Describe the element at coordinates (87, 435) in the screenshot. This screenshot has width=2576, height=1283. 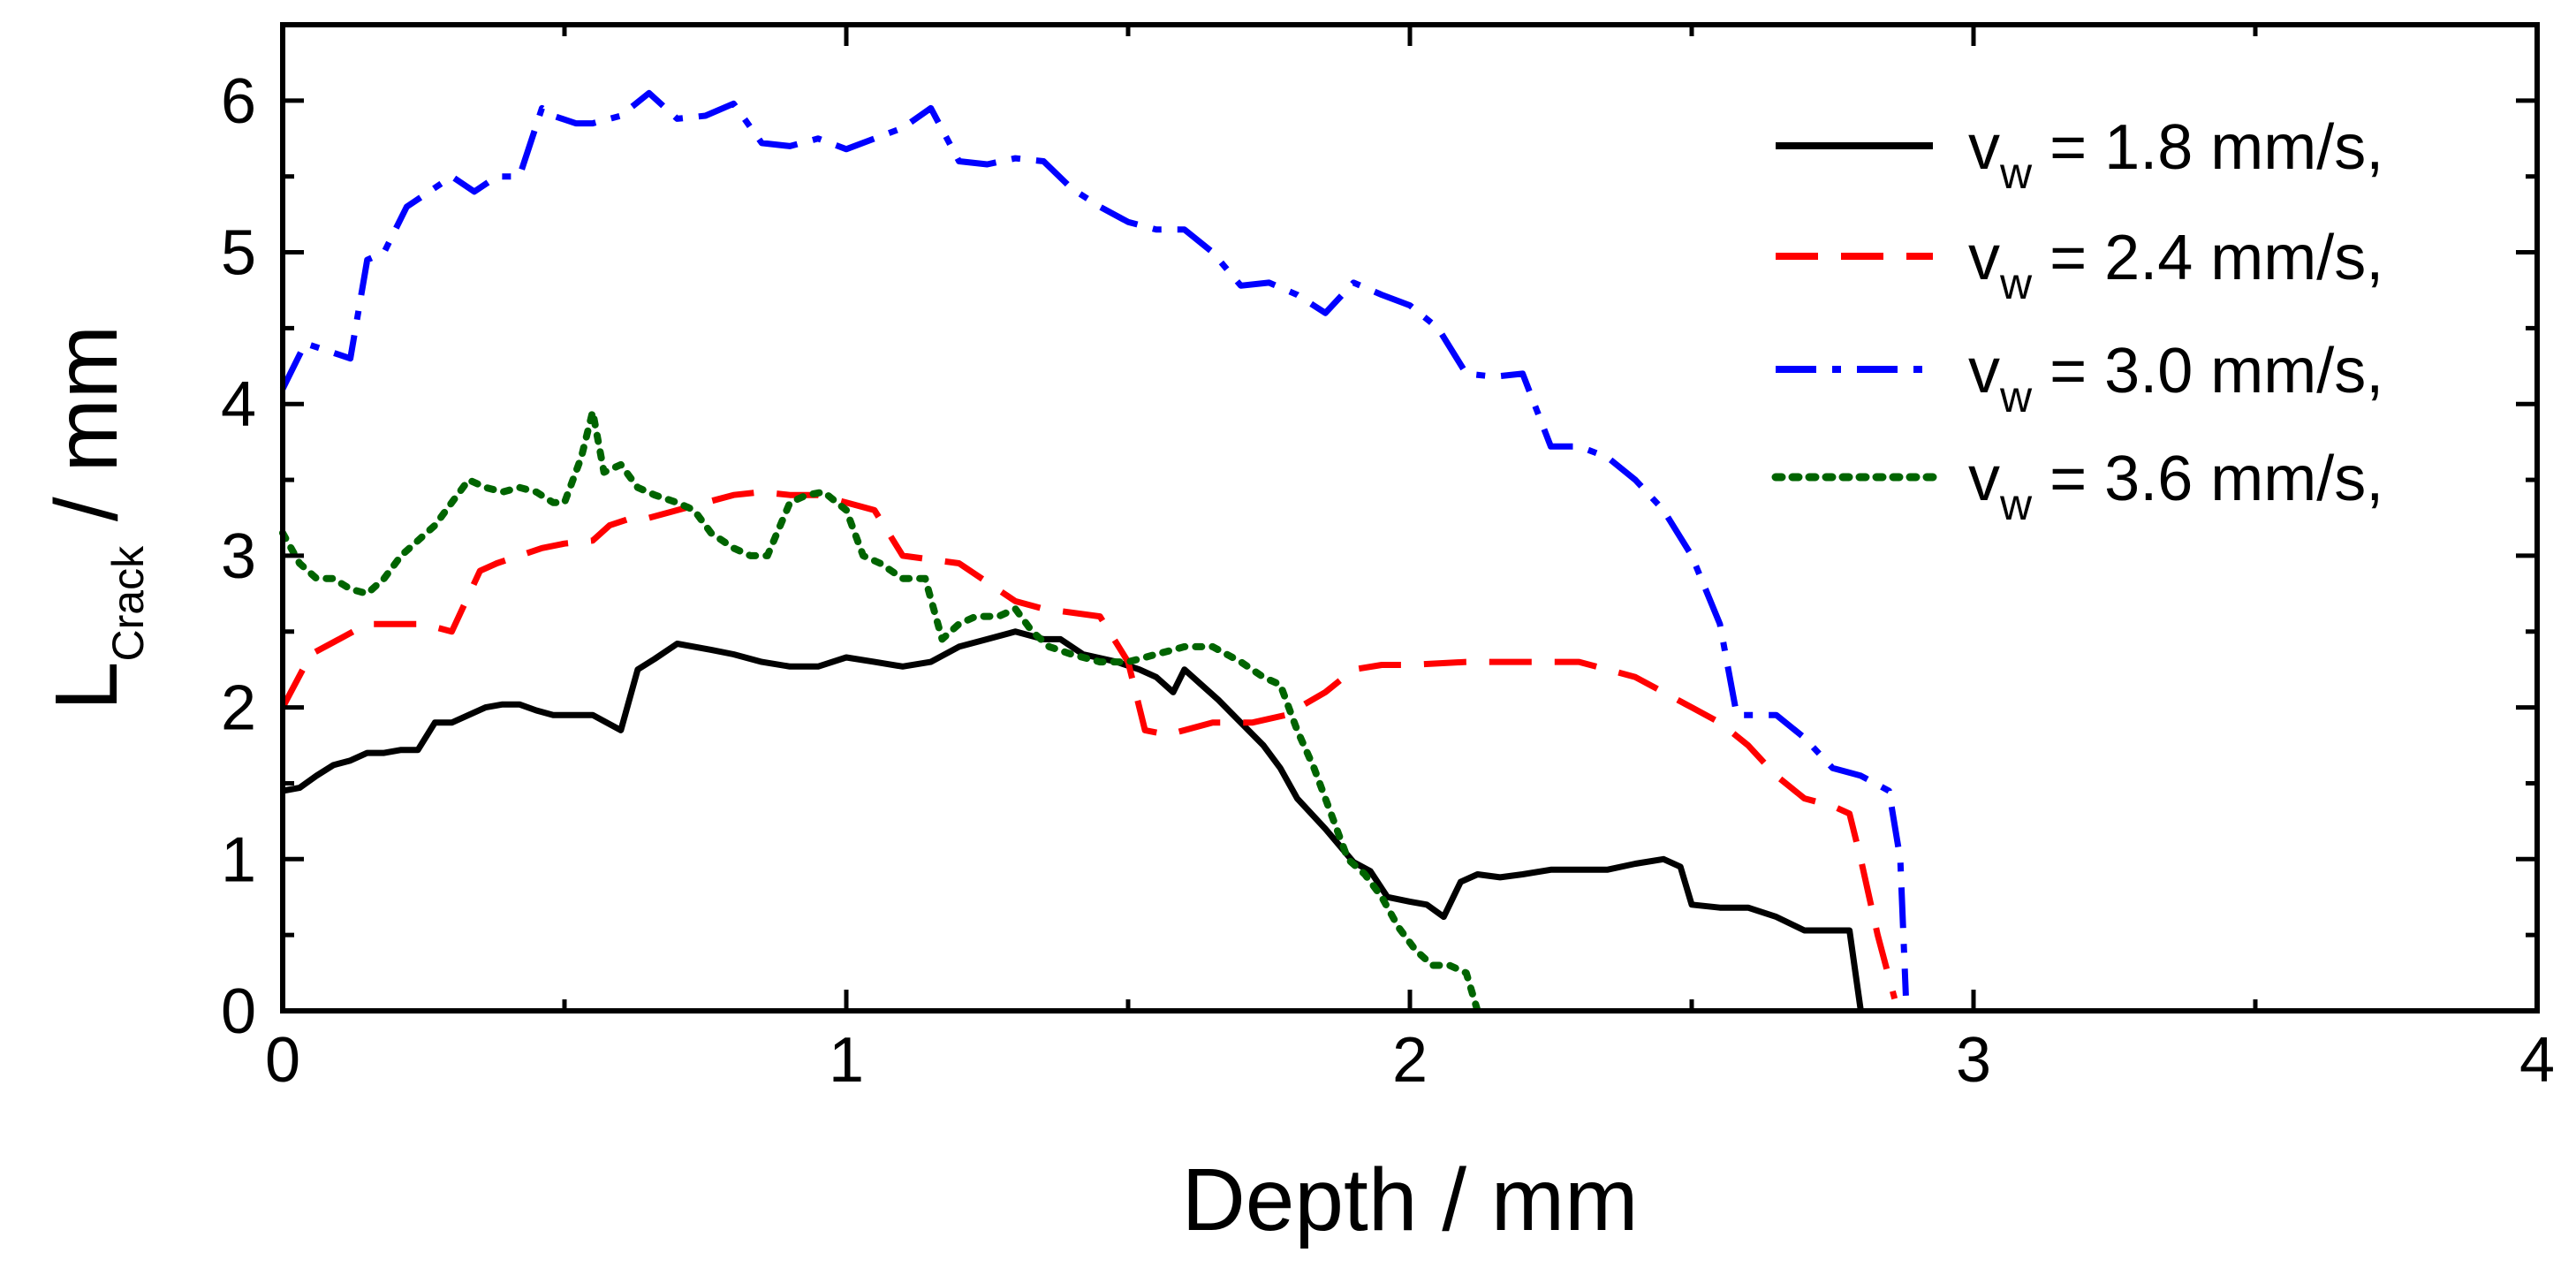
I see `y-axis-title-suffix: / mm` at that location.